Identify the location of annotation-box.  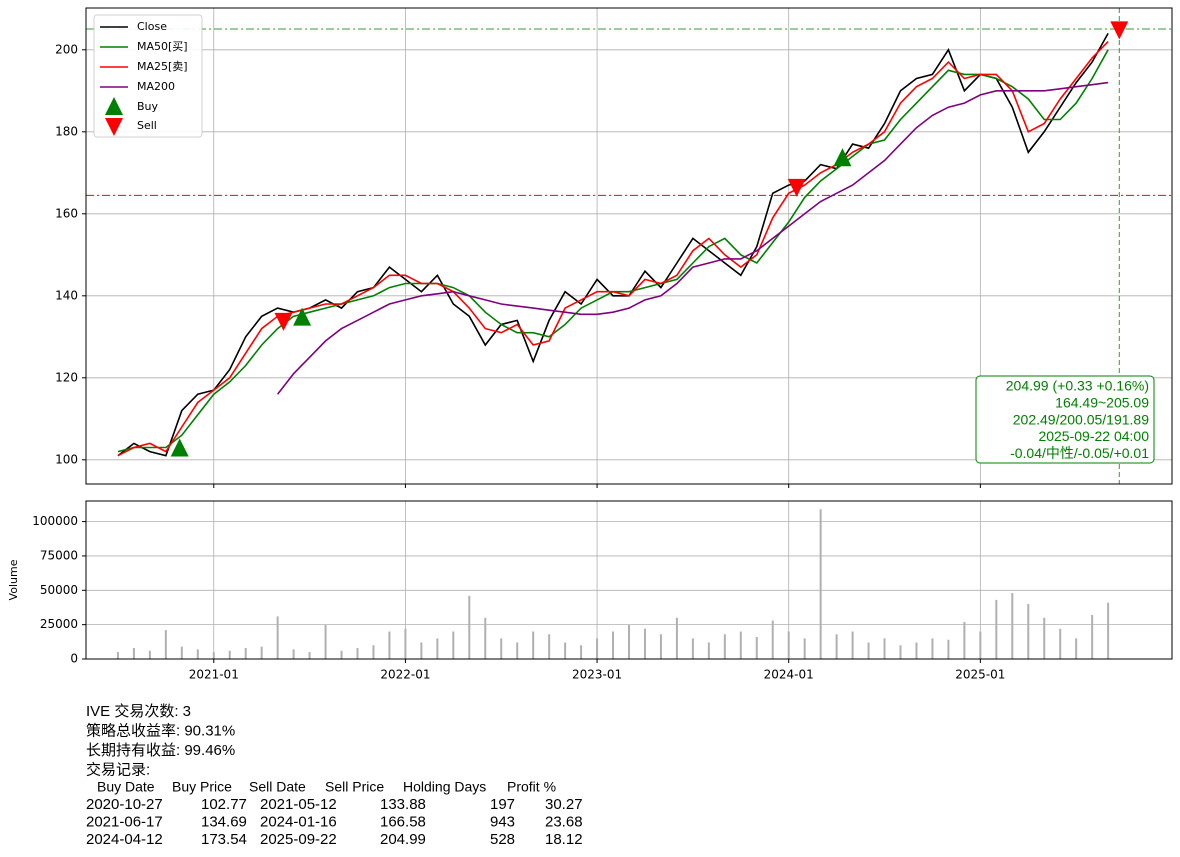
(1065, 419).